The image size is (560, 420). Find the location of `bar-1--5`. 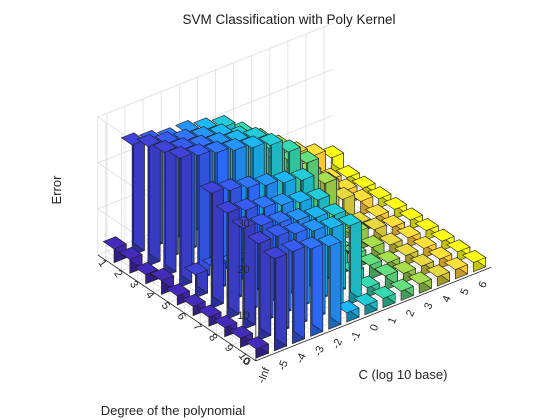

bar-1--5 is located at coordinates (133, 194).